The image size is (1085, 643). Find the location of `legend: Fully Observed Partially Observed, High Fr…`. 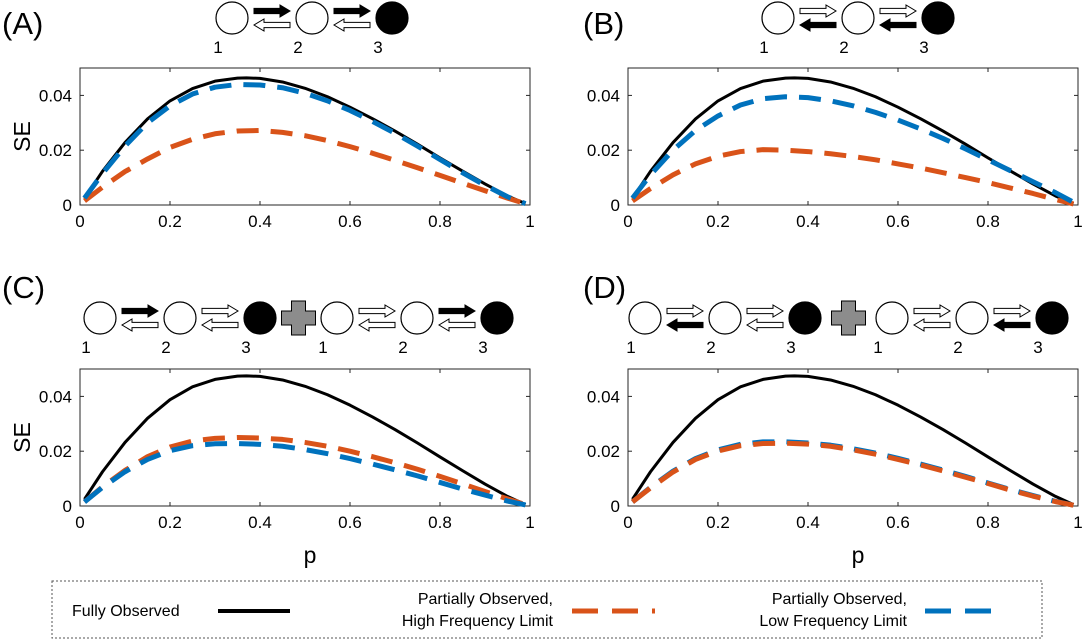

legend: Fully Observed Partially Observed, High Fr… is located at coordinates (547, 609).